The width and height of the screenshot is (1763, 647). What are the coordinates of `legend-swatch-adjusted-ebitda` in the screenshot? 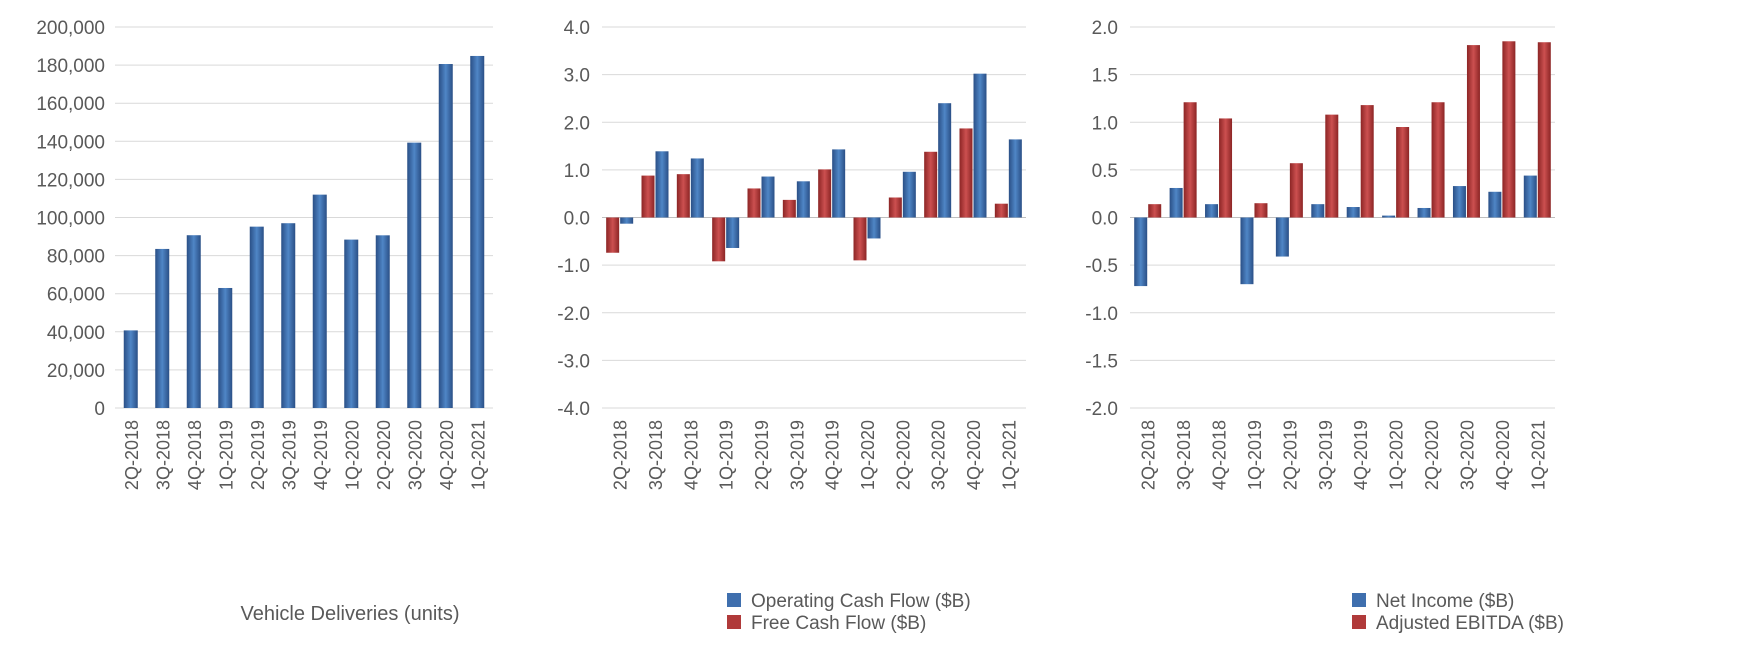 It's located at (1359, 622).